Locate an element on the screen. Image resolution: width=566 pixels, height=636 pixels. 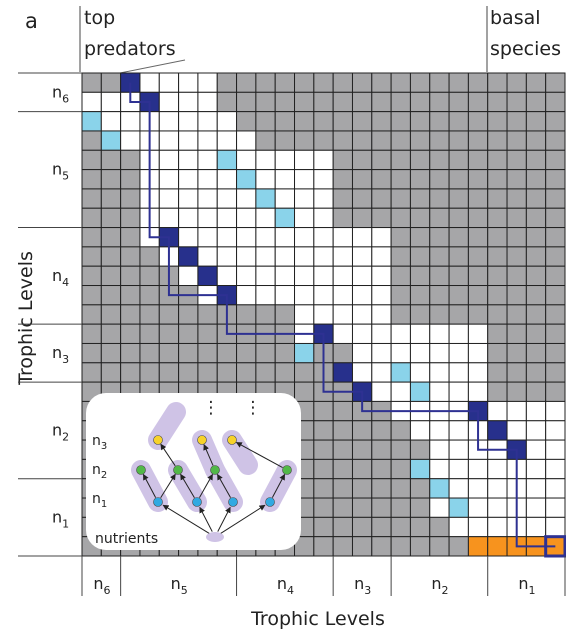
basal-highlight-cell is located at coordinates (555, 546).